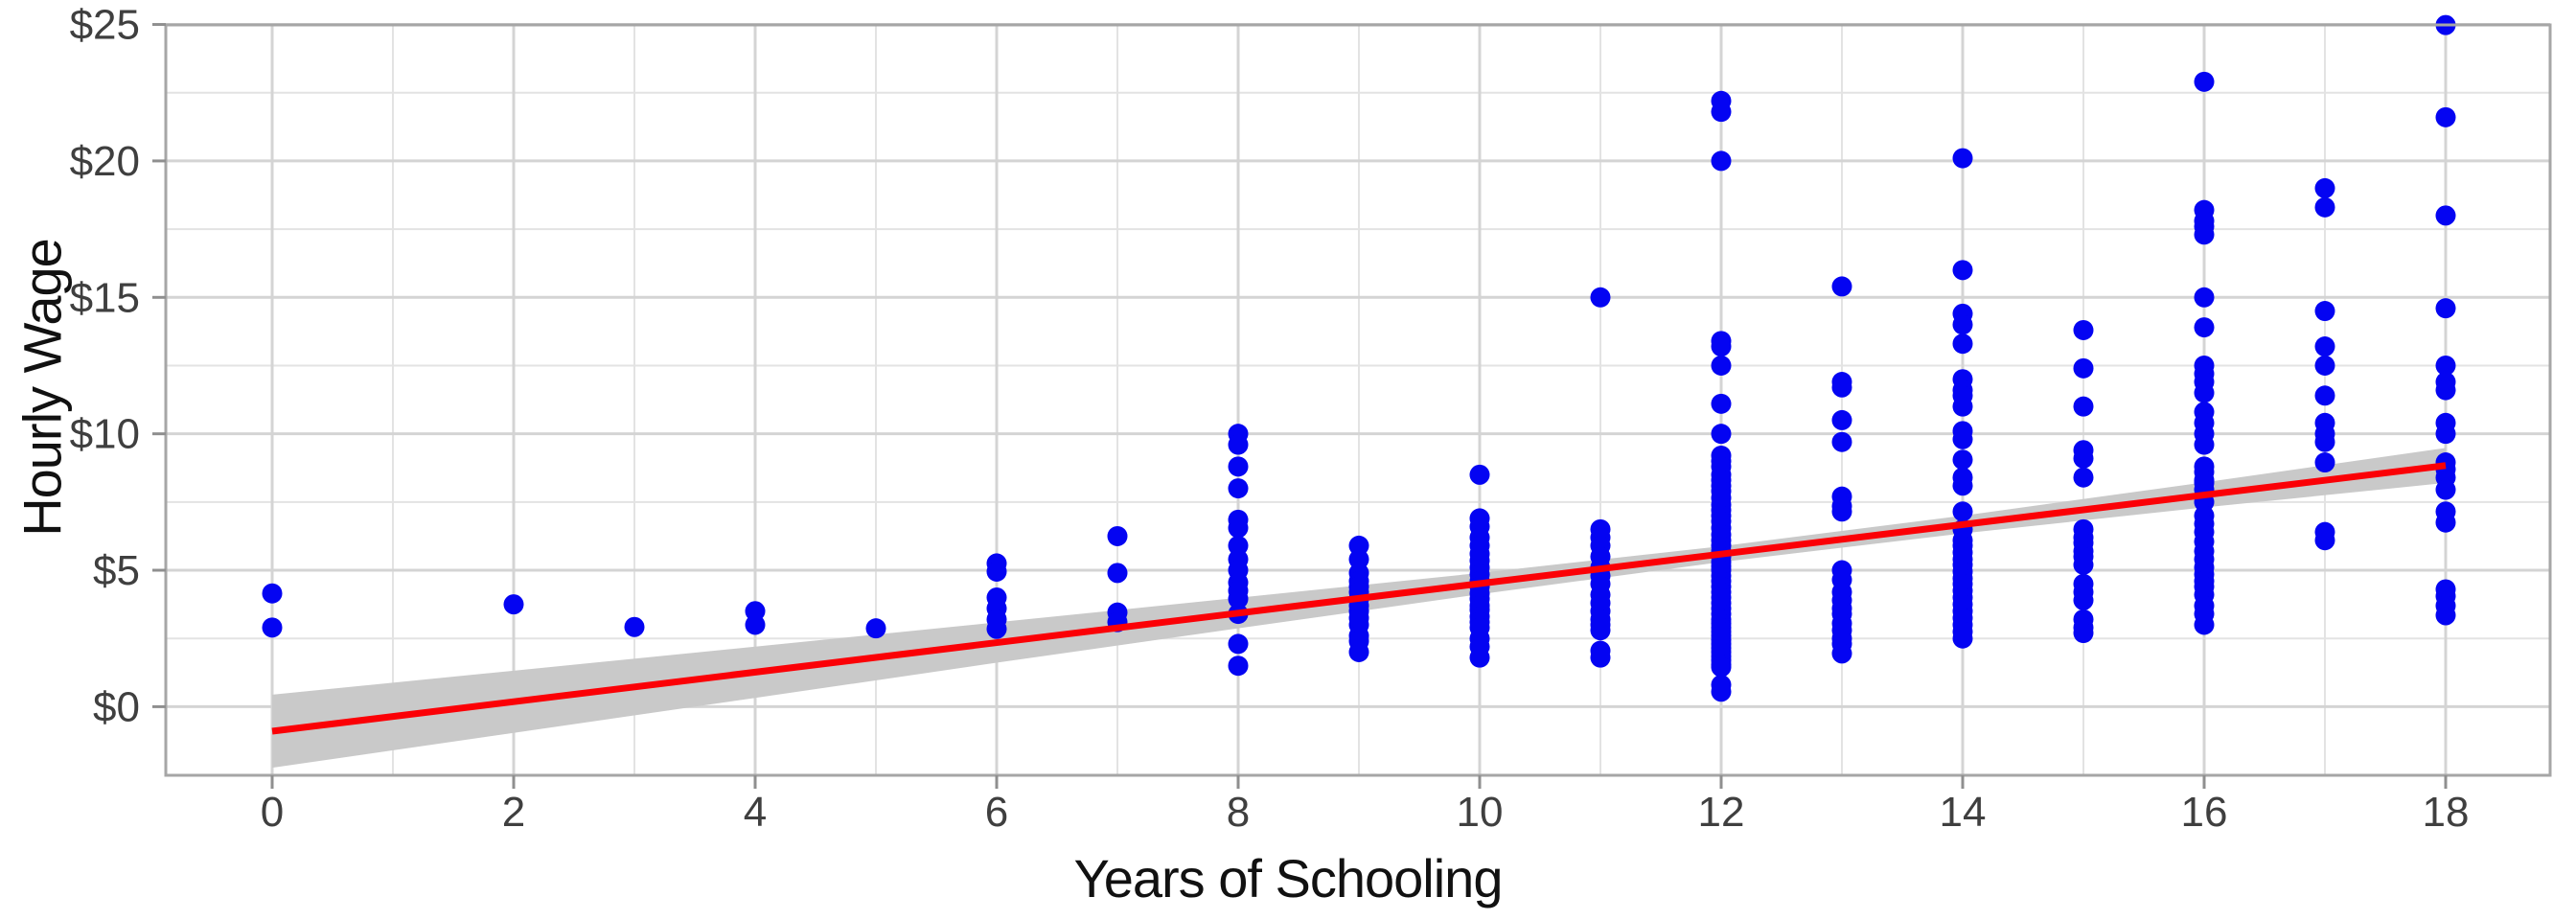  Describe the element at coordinates (116, 571) in the screenshot. I see `y-tick-label: $5` at that location.